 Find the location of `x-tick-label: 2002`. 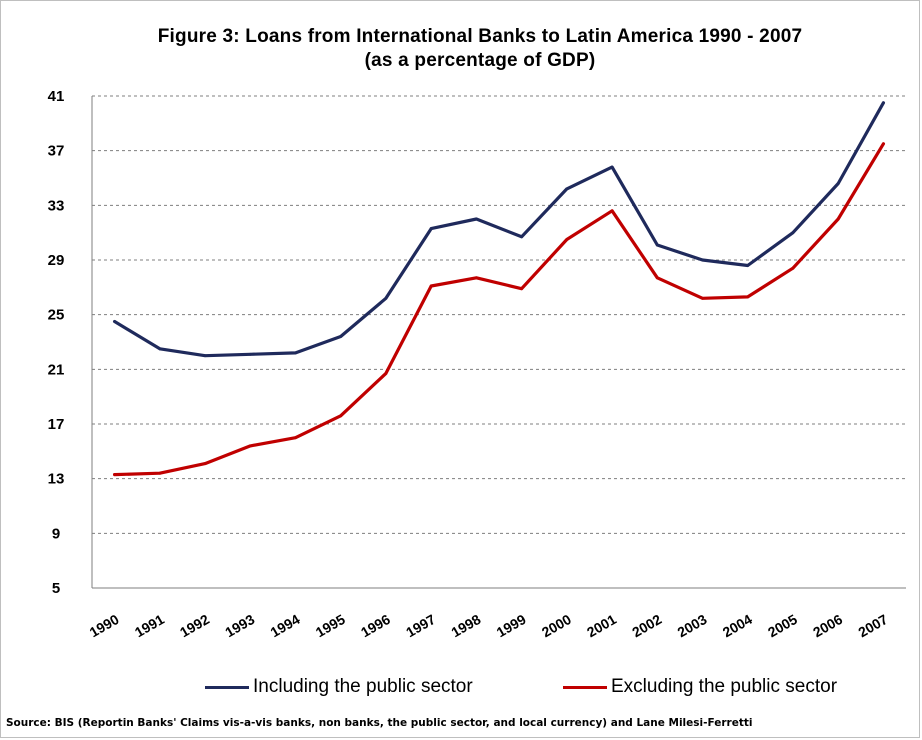

x-tick-label: 2002 is located at coordinates (646, 626).